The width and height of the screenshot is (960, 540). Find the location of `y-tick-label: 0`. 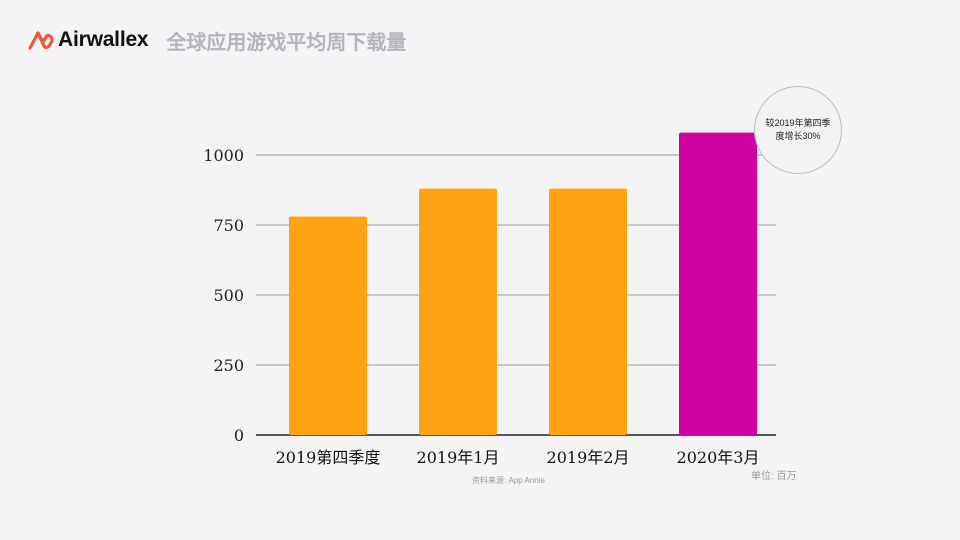

y-tick-label: 0 is located at coordinates (239, 435).